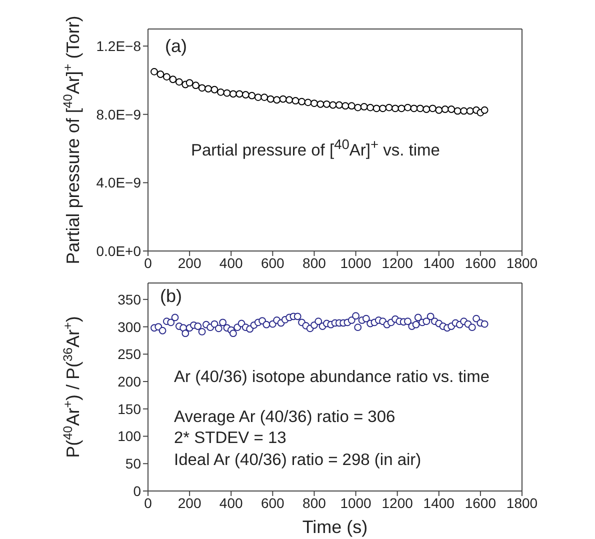  What do you see at coordinates (130, 354) in the screenshot?
I see `y-tick-label: 250` at bounding box center [130, 354].